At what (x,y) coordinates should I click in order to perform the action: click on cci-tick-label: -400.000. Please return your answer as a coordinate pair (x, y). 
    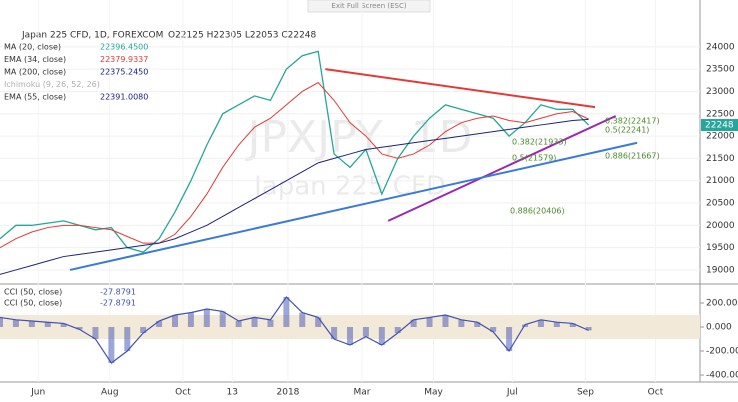
    Looking at the image, I should click on (722, 376).